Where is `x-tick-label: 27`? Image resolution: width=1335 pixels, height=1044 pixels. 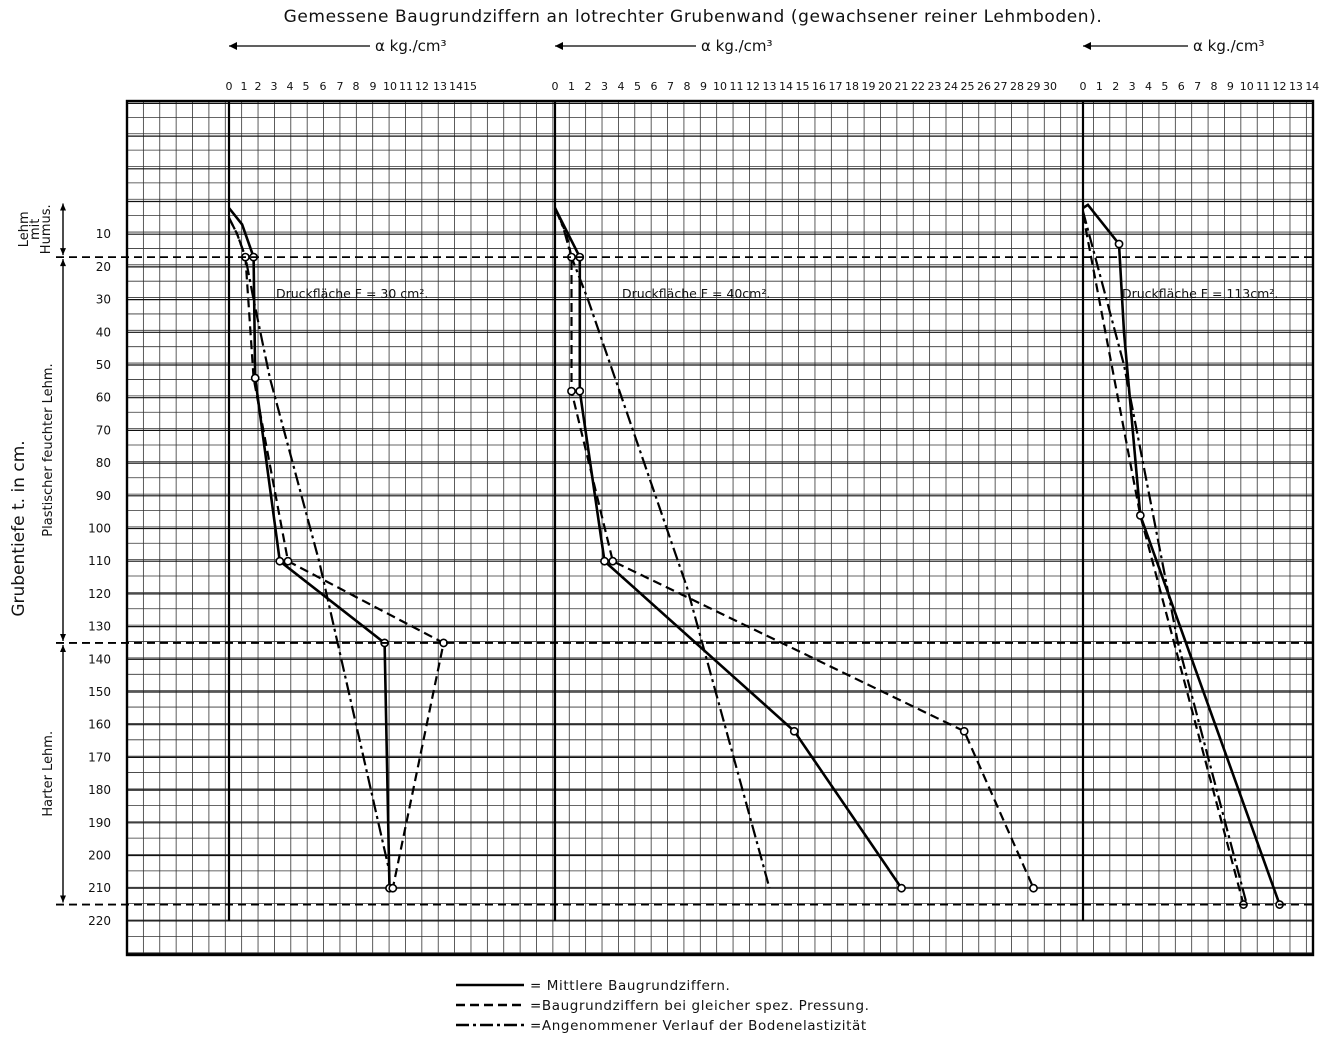
x-tick-label: 27 is located at coordinates (1001, 86).